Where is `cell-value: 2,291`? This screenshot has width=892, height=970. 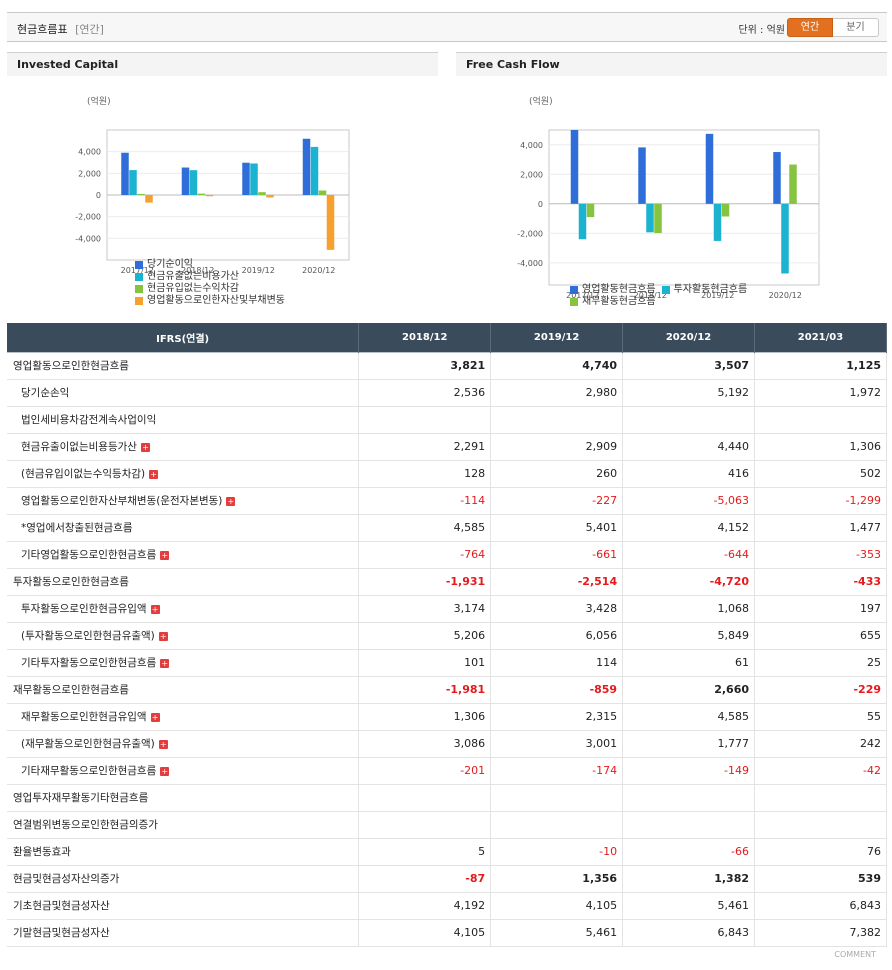
cell-value: 2,291 is located at coordinates (425, 447).